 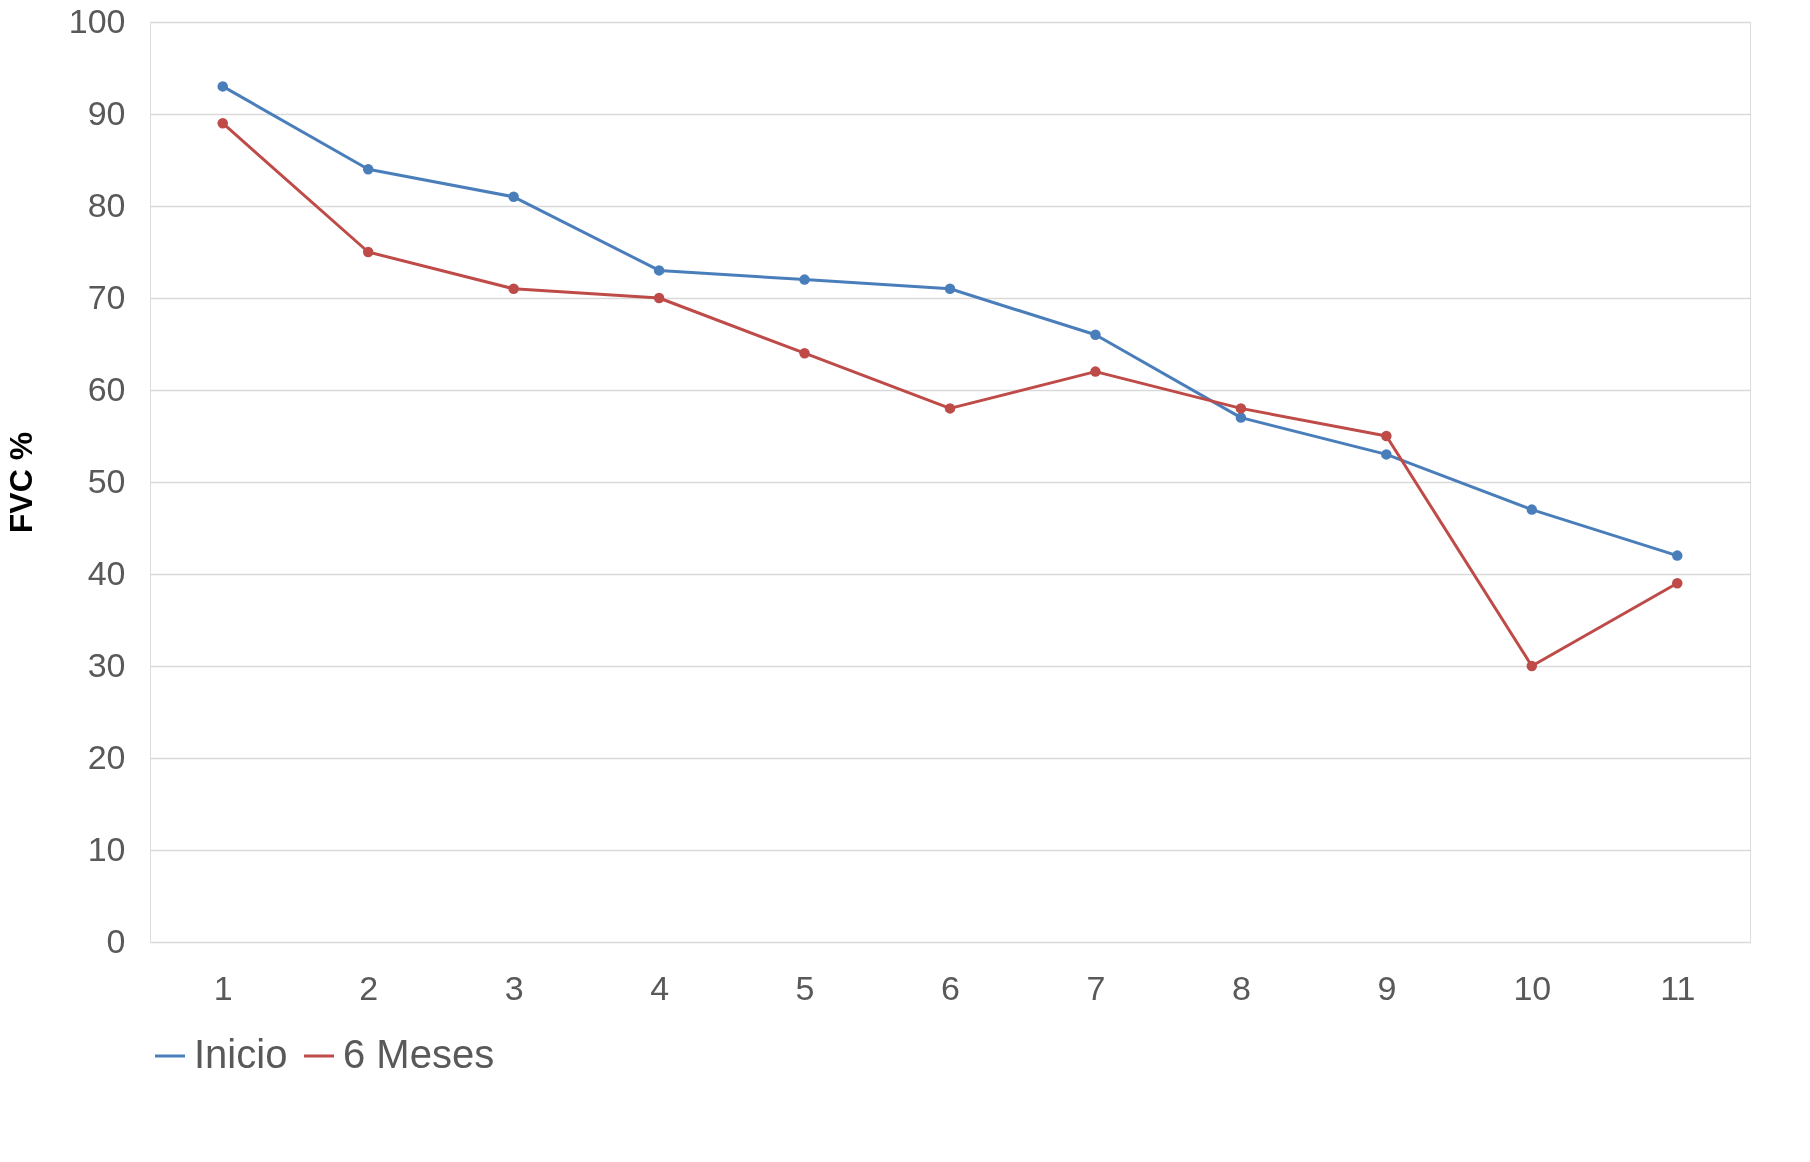 What do you see at coordinates (20, 482) in the screenshot?
I see `y-axis-title: FVC %` at bounding box center [20, 482].